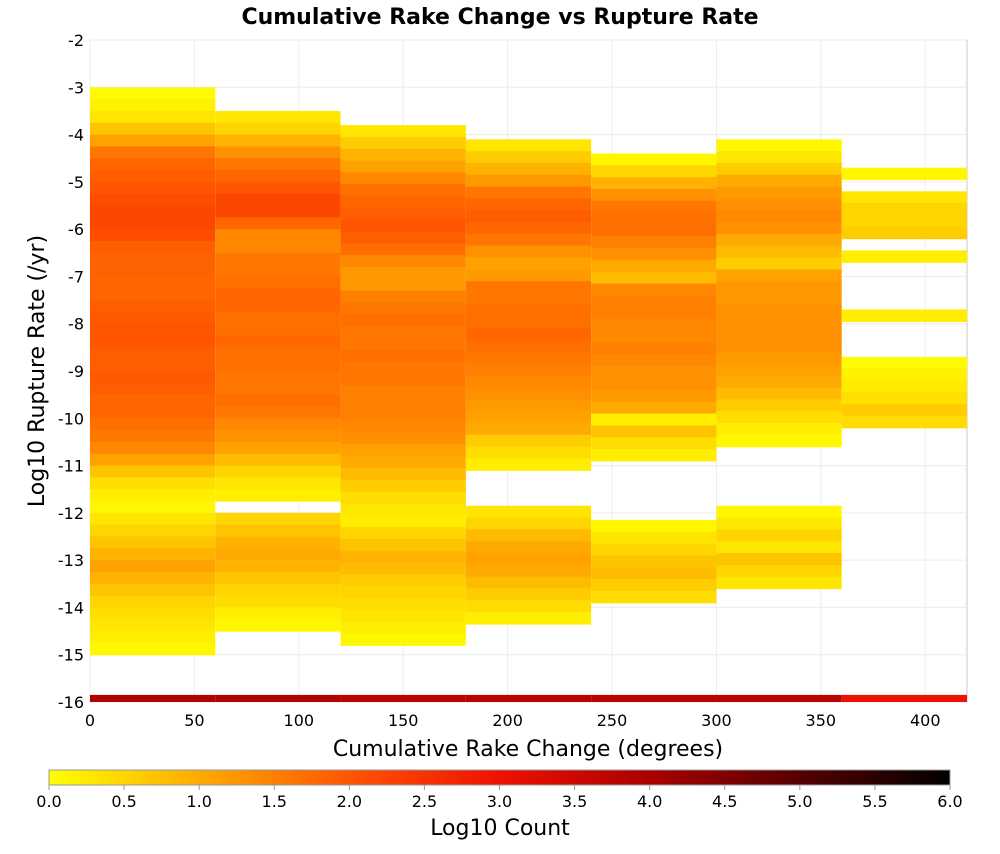 The width and height of the screenshot is (1000, 854). What do you see at coordinates (799, 801) in the screenshot?
I see `colorbar-tick-label: 5.0` at bounding box center [799, 801].